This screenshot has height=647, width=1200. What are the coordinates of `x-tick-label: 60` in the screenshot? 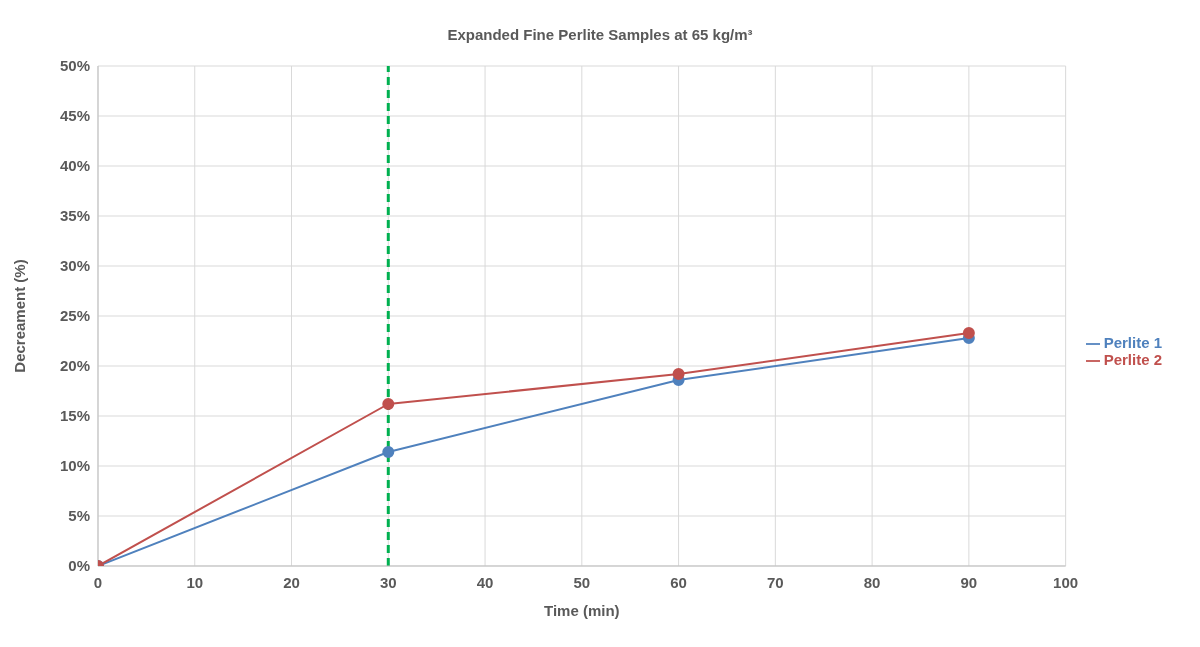 It's located at (678, 582).